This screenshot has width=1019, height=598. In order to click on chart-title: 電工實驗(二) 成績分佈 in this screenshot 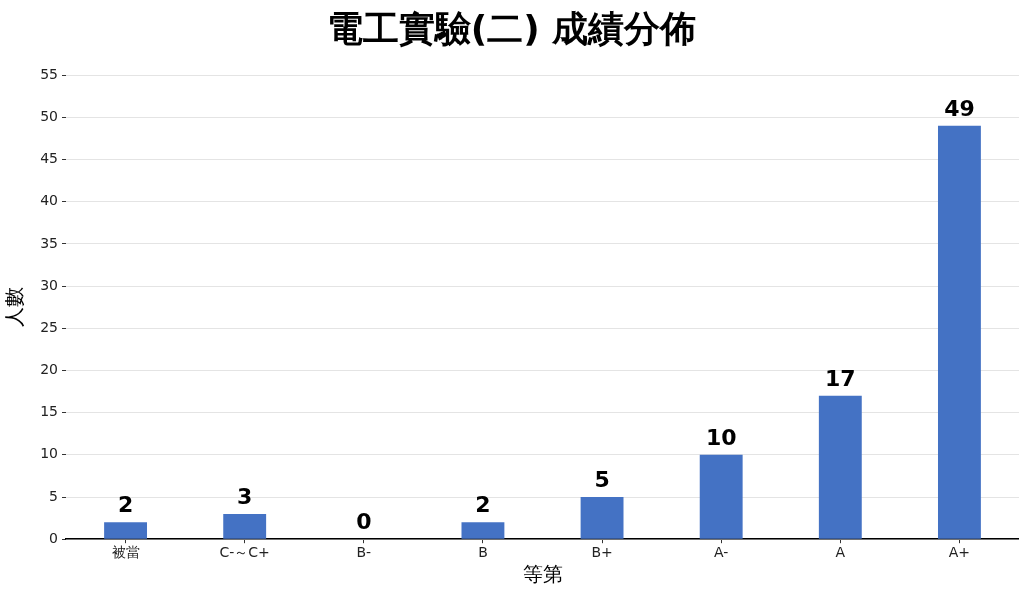, I will do `click(511, 28)`.